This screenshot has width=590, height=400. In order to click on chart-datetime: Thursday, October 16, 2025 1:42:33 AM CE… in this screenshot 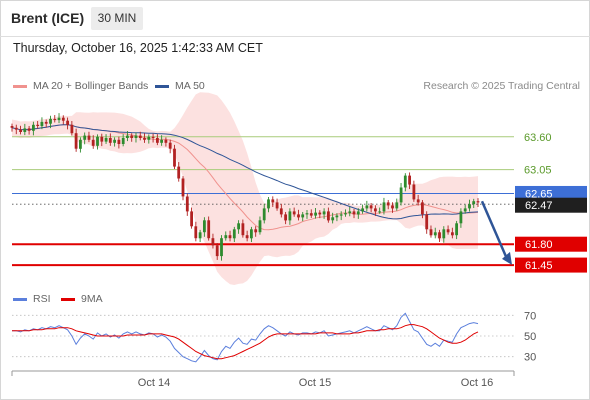, I will do `click(138, 48)`.